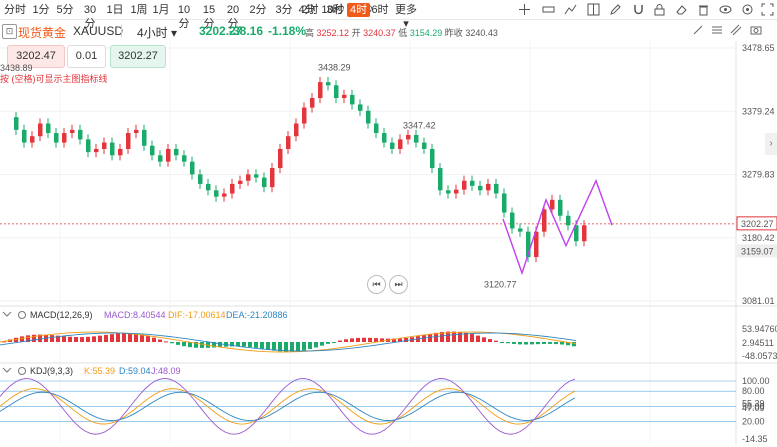  I want to click on current-price-tag, so click(756, 223).